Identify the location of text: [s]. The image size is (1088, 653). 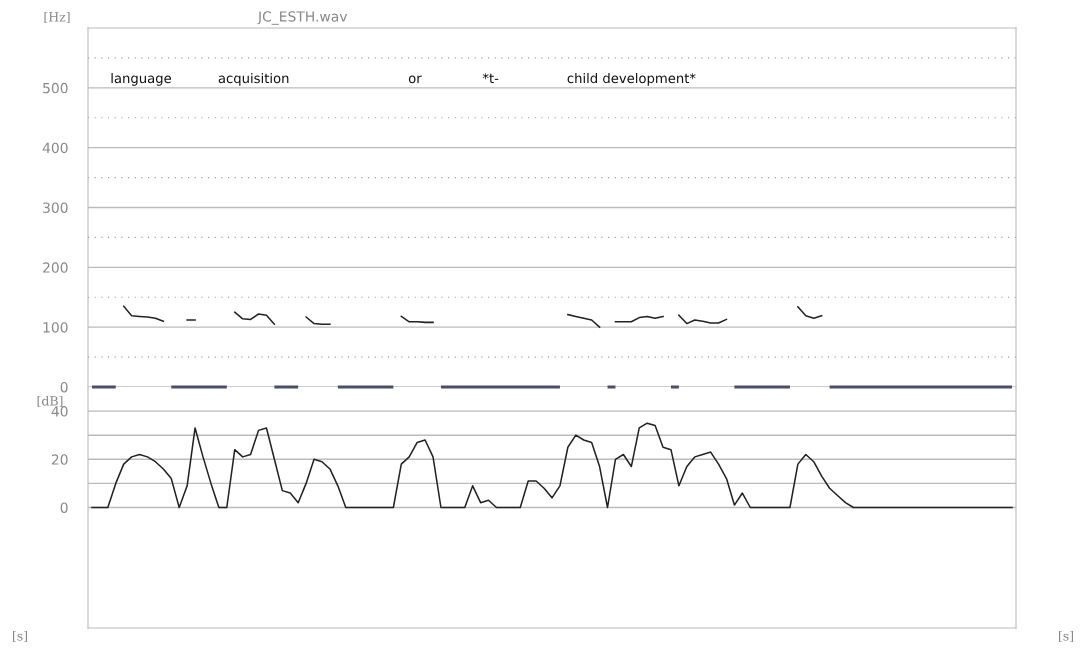
(20, 636).